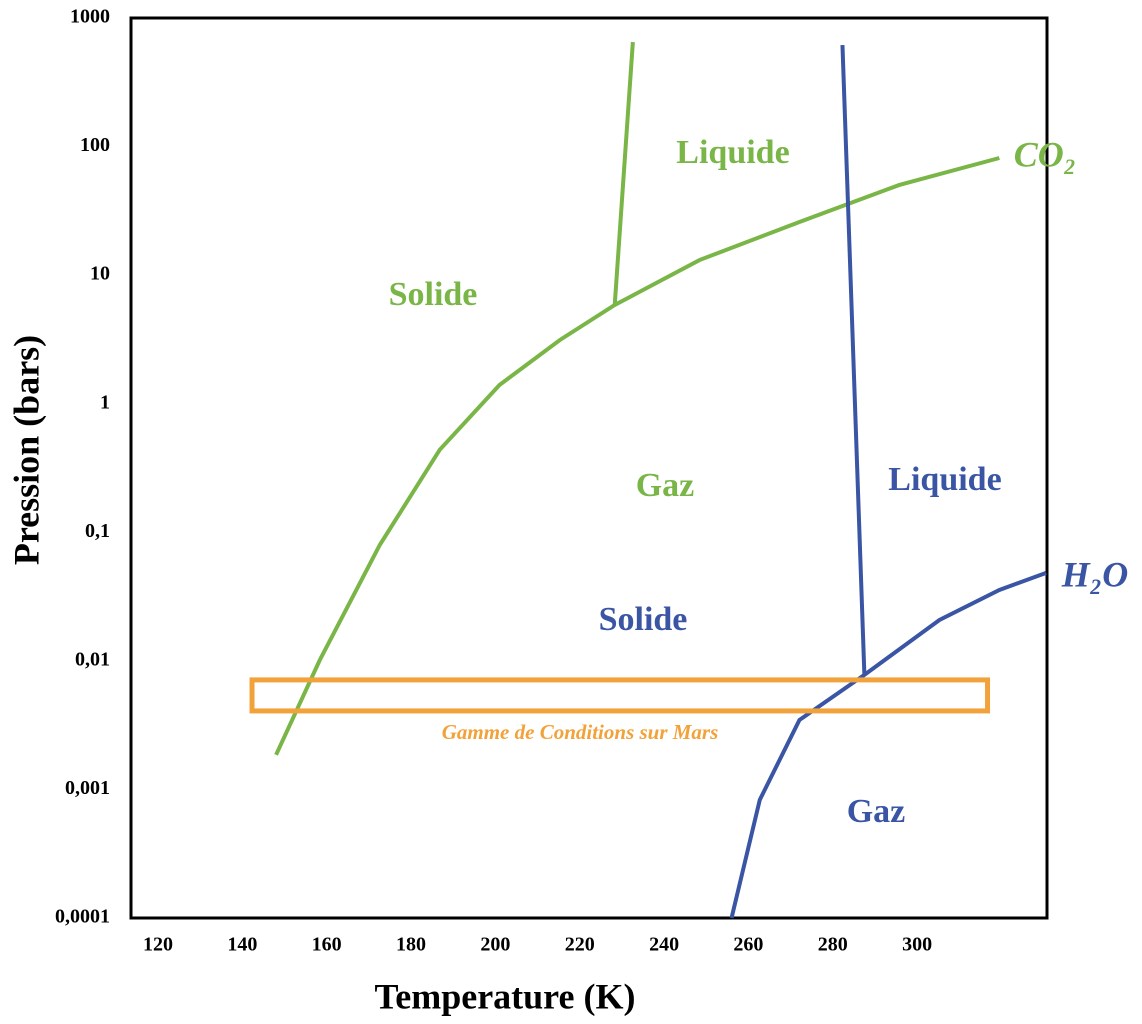 Image resolution: width=1142 pixels, height=1024 pixels. Describe the element at coordinates (580, 945) in the screenshot. I see `x-tick-label: 220` at that location.